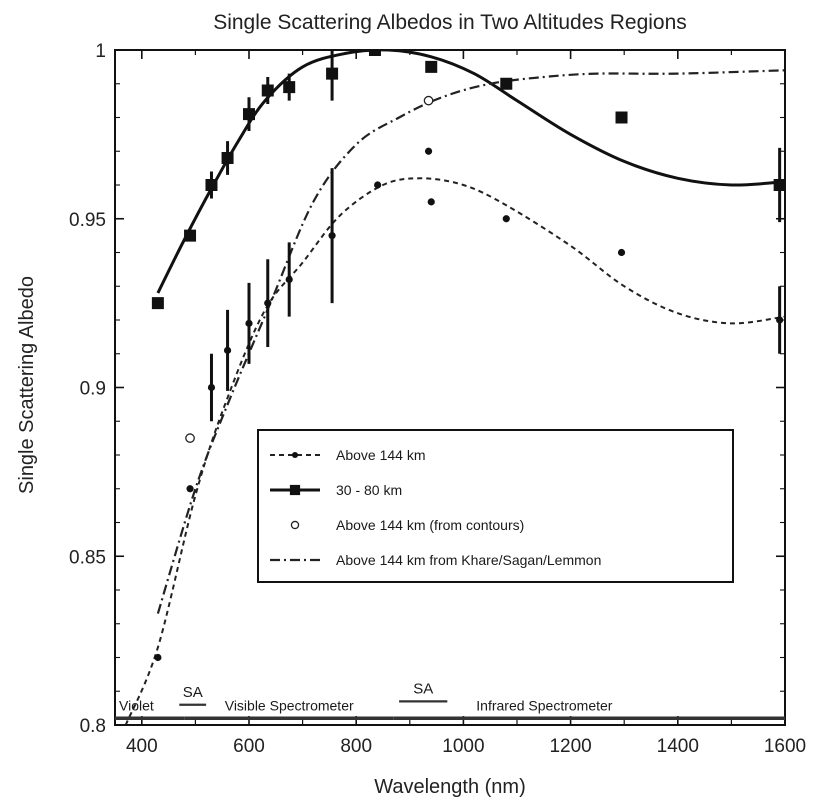  I want to click on y-tick-label: 1, so click(100, 51).